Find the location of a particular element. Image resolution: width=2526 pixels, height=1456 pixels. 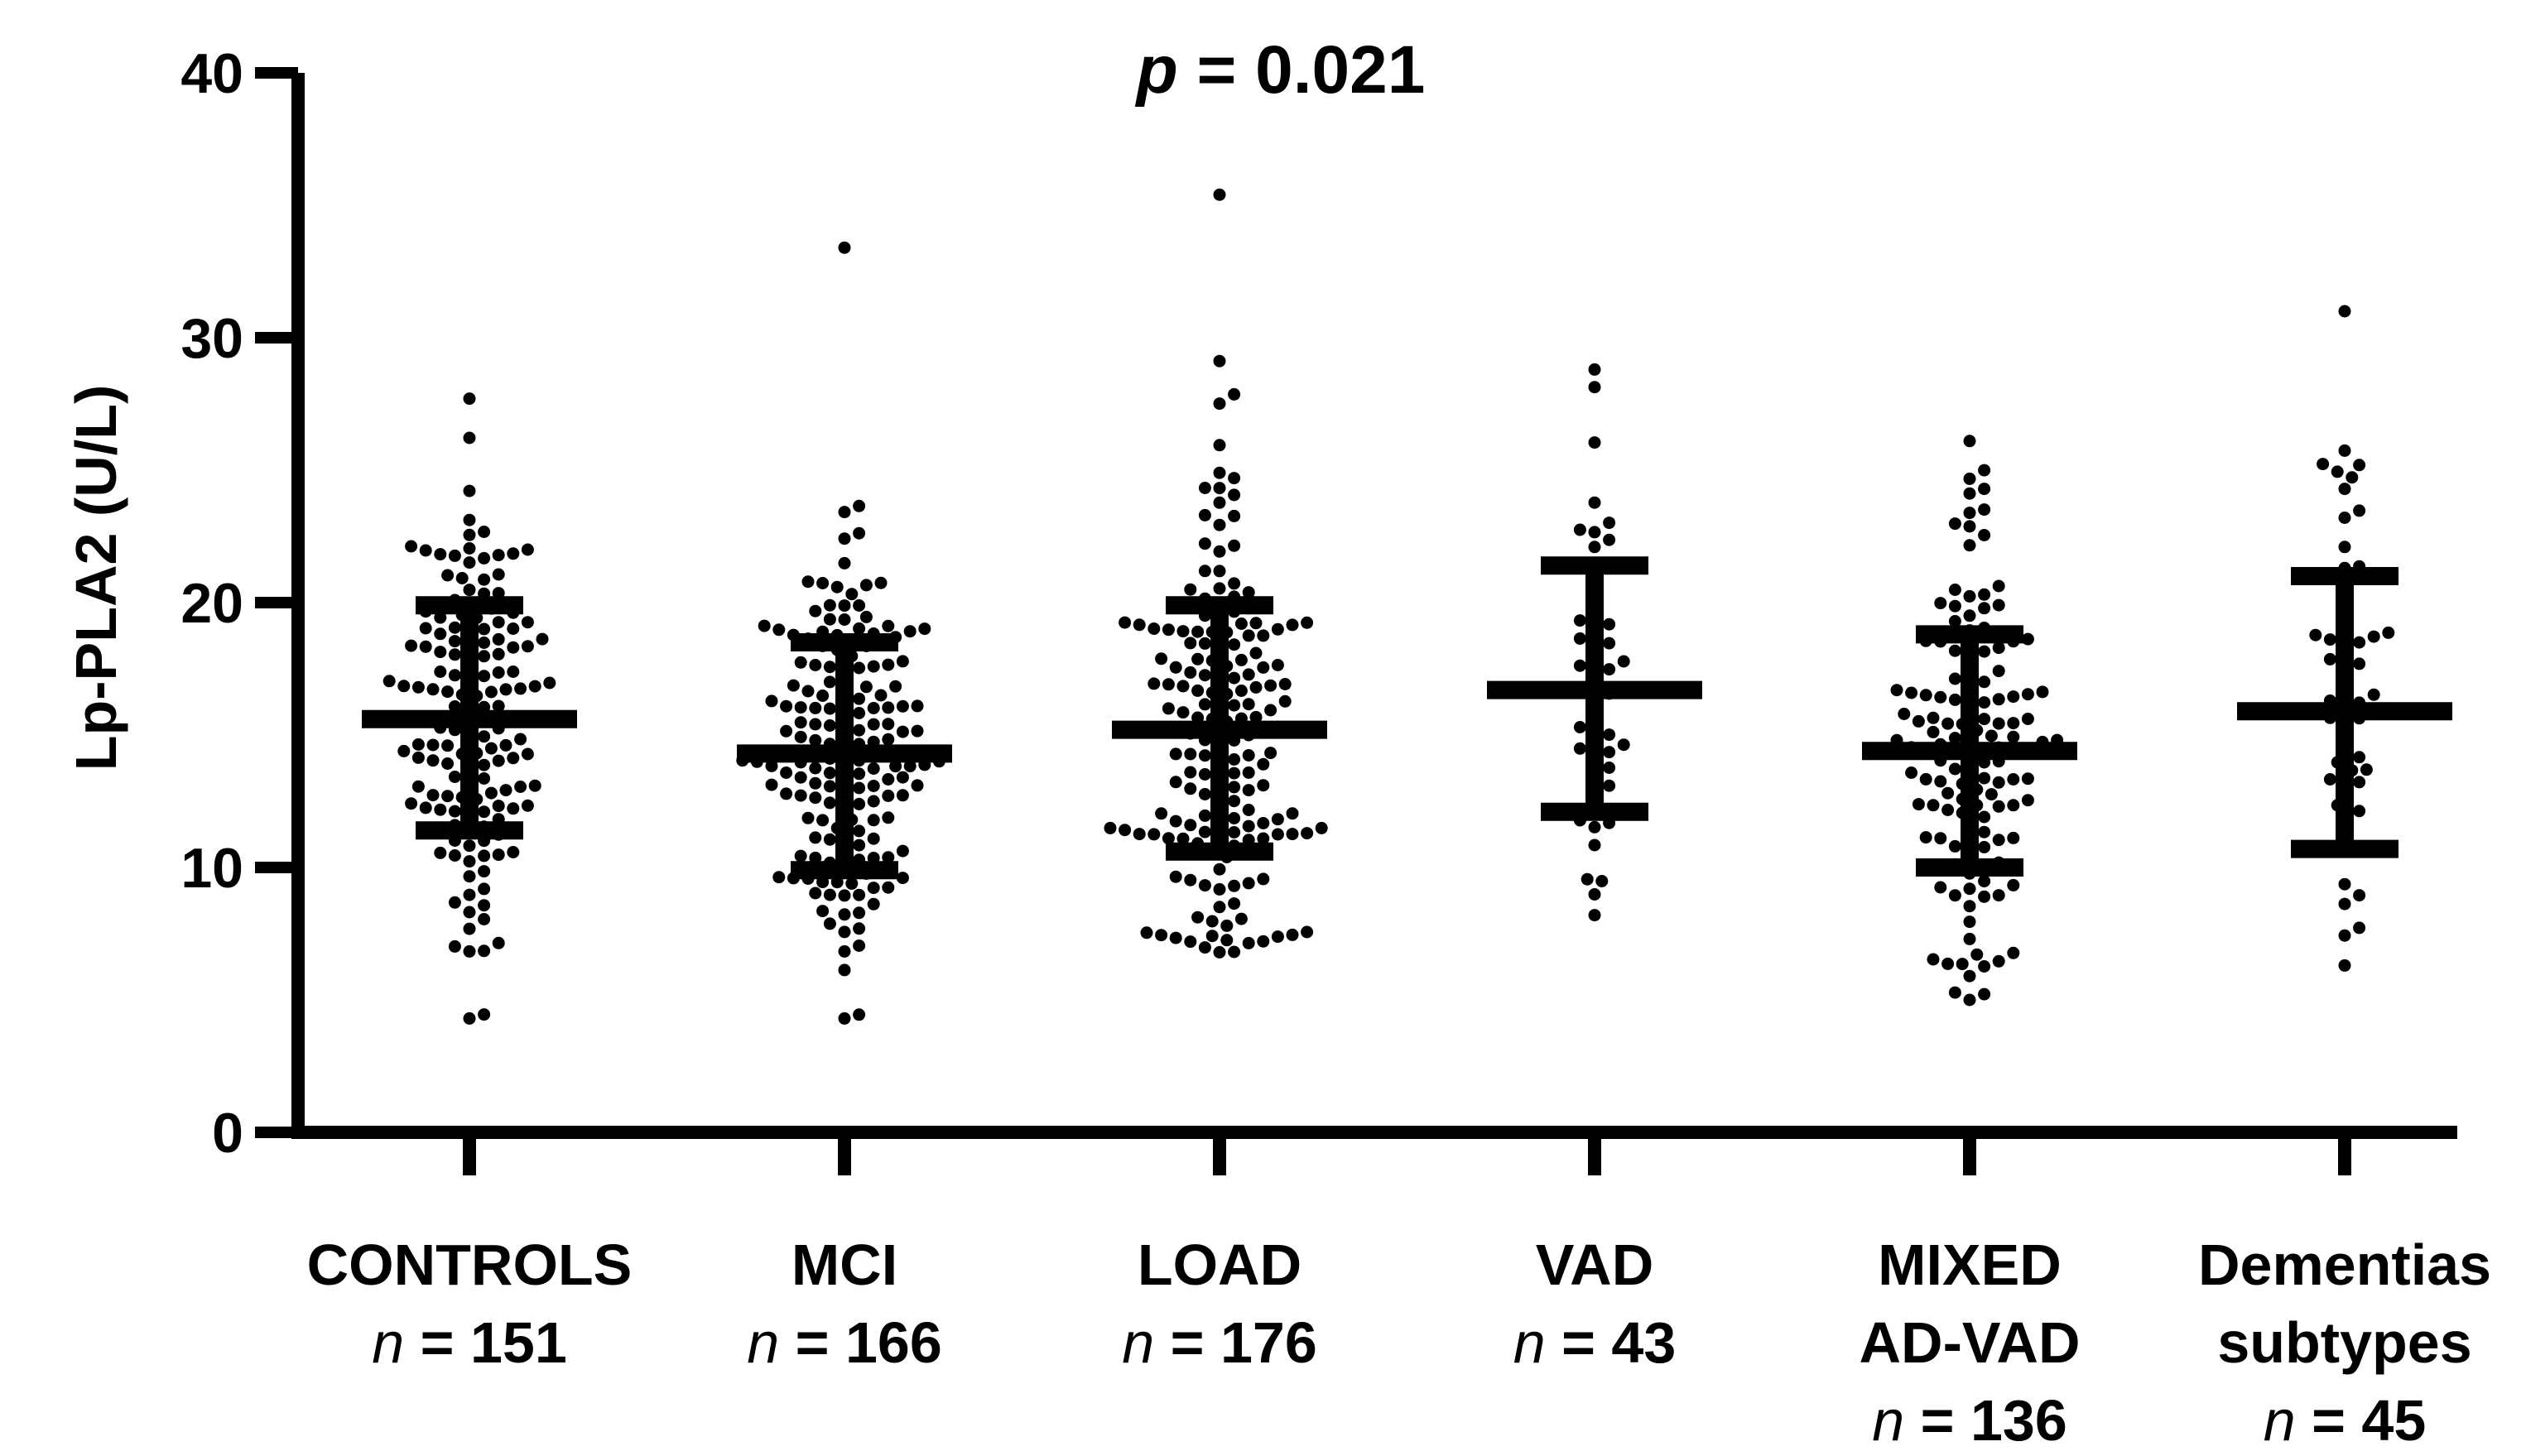

sample-size-label: n = 43 is located at coordinates (1595, 1342).